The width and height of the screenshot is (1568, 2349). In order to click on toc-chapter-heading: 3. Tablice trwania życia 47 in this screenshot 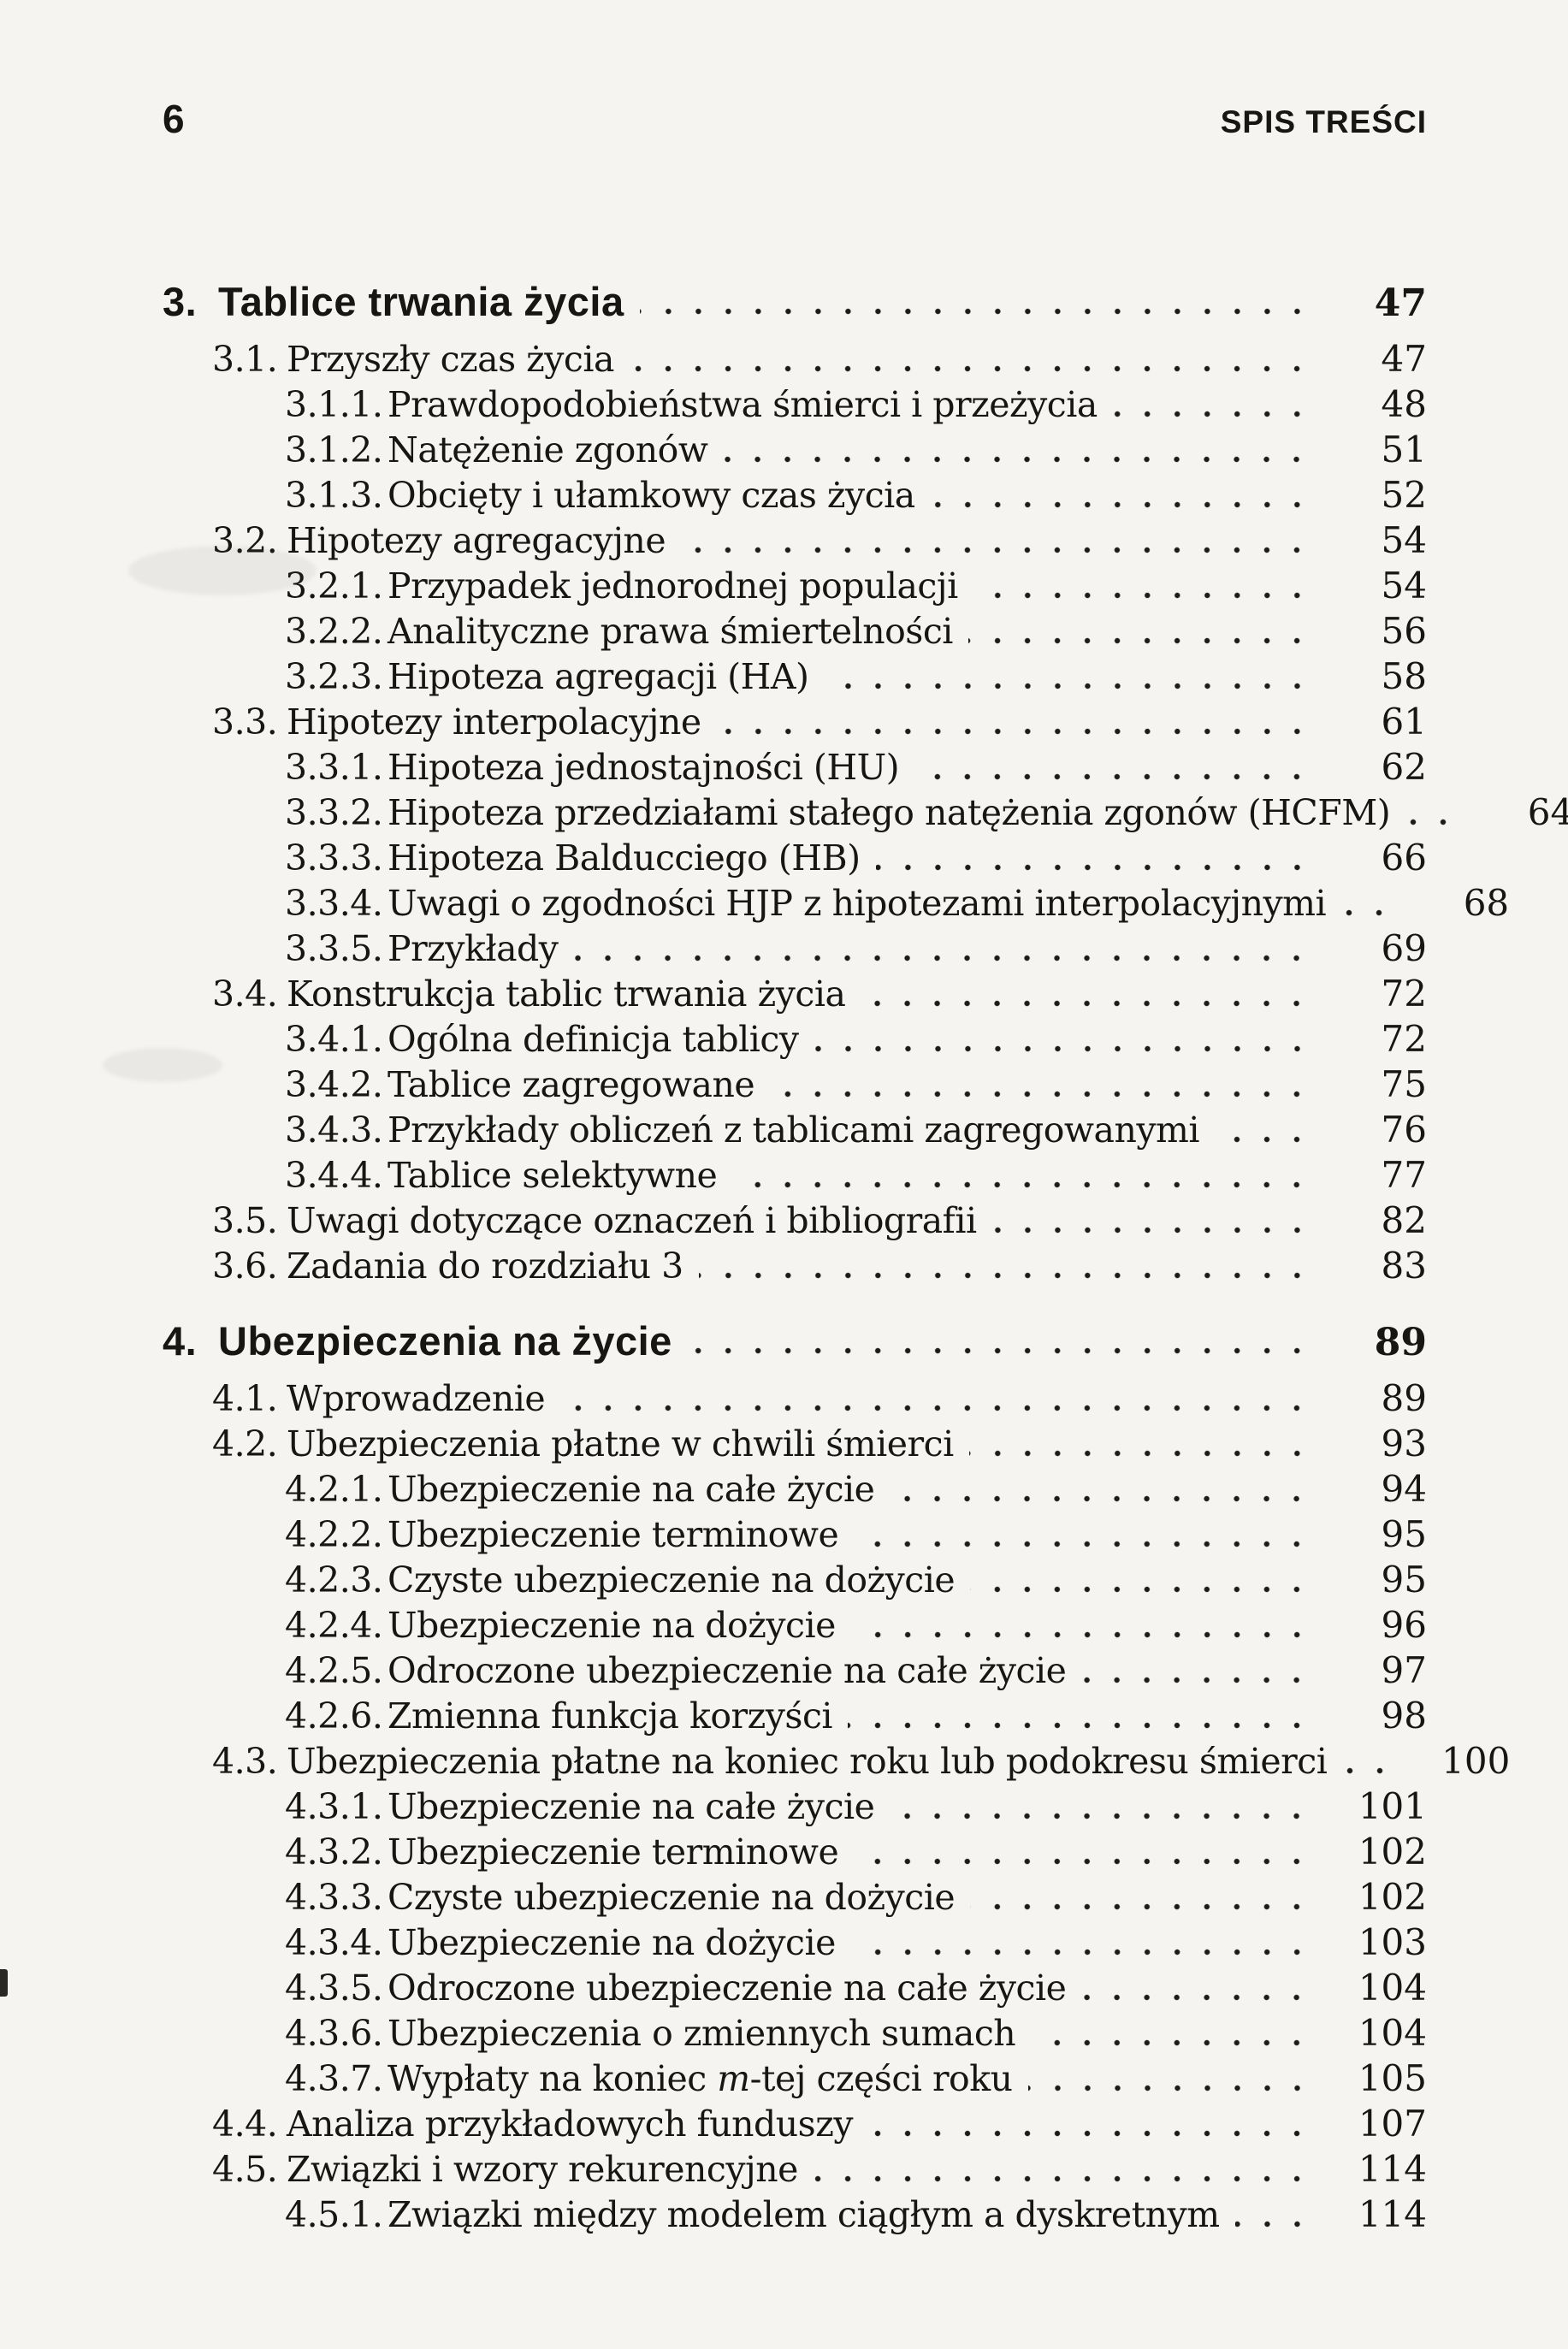, I will do `click(713, 302)`.